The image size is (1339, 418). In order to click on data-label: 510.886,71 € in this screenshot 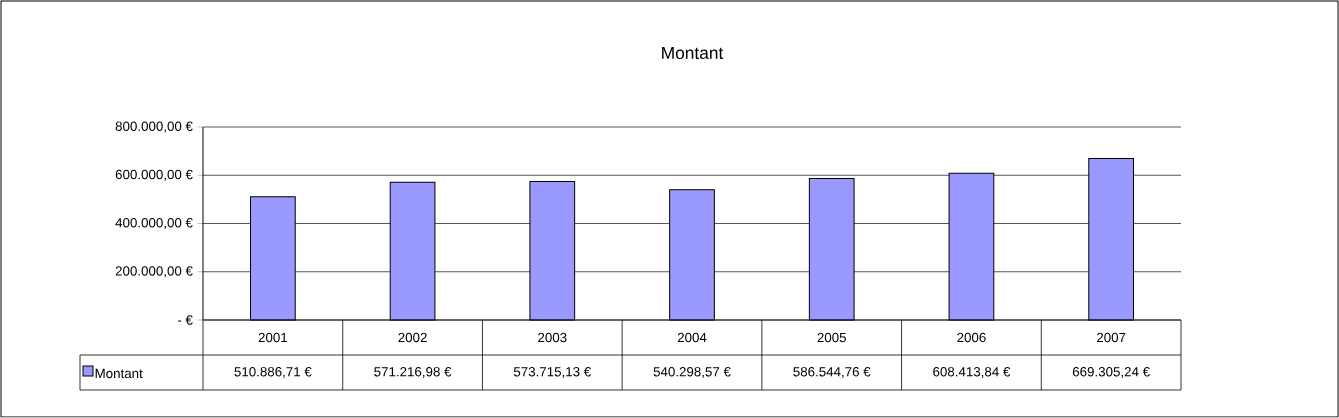, I will do `click(273, 373)`.